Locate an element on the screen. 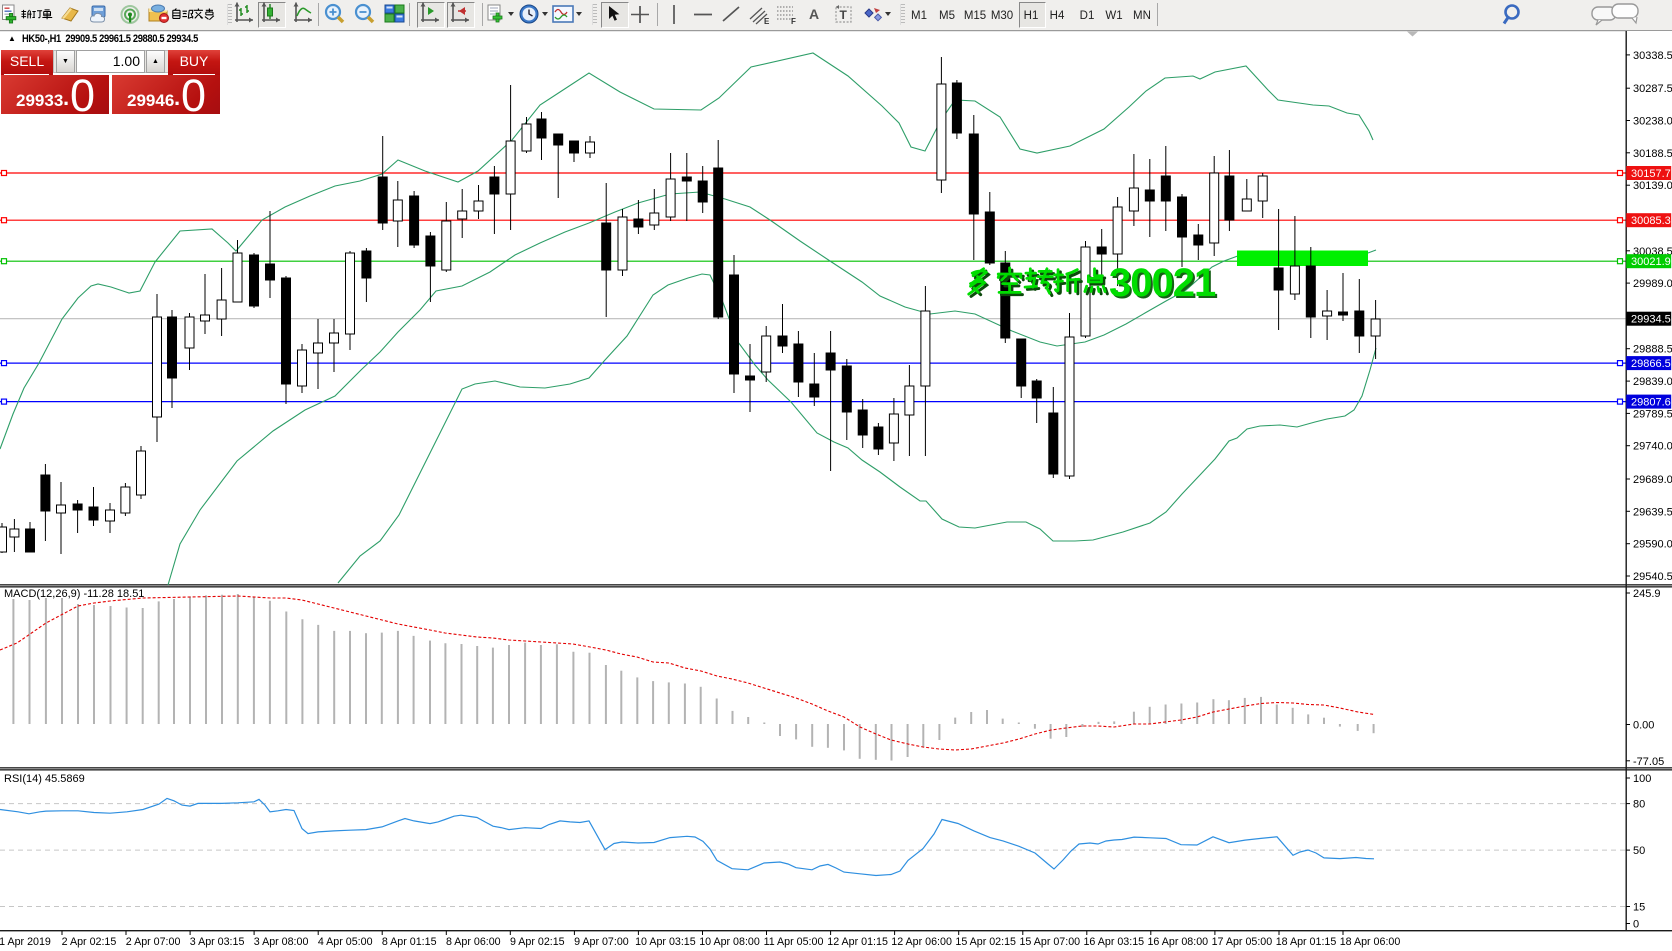 Image resolution: width=1672 pixels, height=951 pixels. svg-text: 30021.9 is located at coordinates (1651, 262).